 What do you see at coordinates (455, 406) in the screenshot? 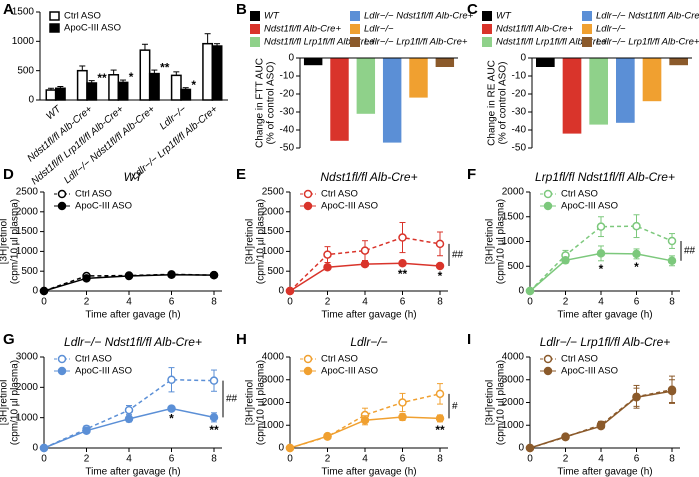
I see `bracket-label: #` at bounding box center [455, 406].